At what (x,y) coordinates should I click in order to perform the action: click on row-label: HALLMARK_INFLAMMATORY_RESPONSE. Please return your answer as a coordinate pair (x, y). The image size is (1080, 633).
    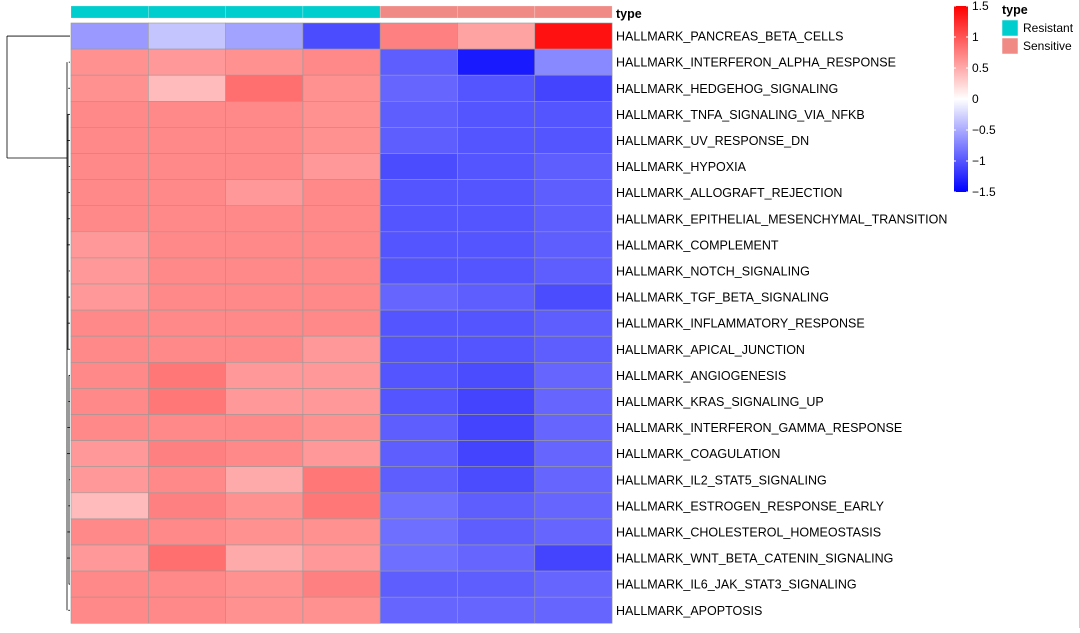
    Looking at the image, I should click on (740, 324).